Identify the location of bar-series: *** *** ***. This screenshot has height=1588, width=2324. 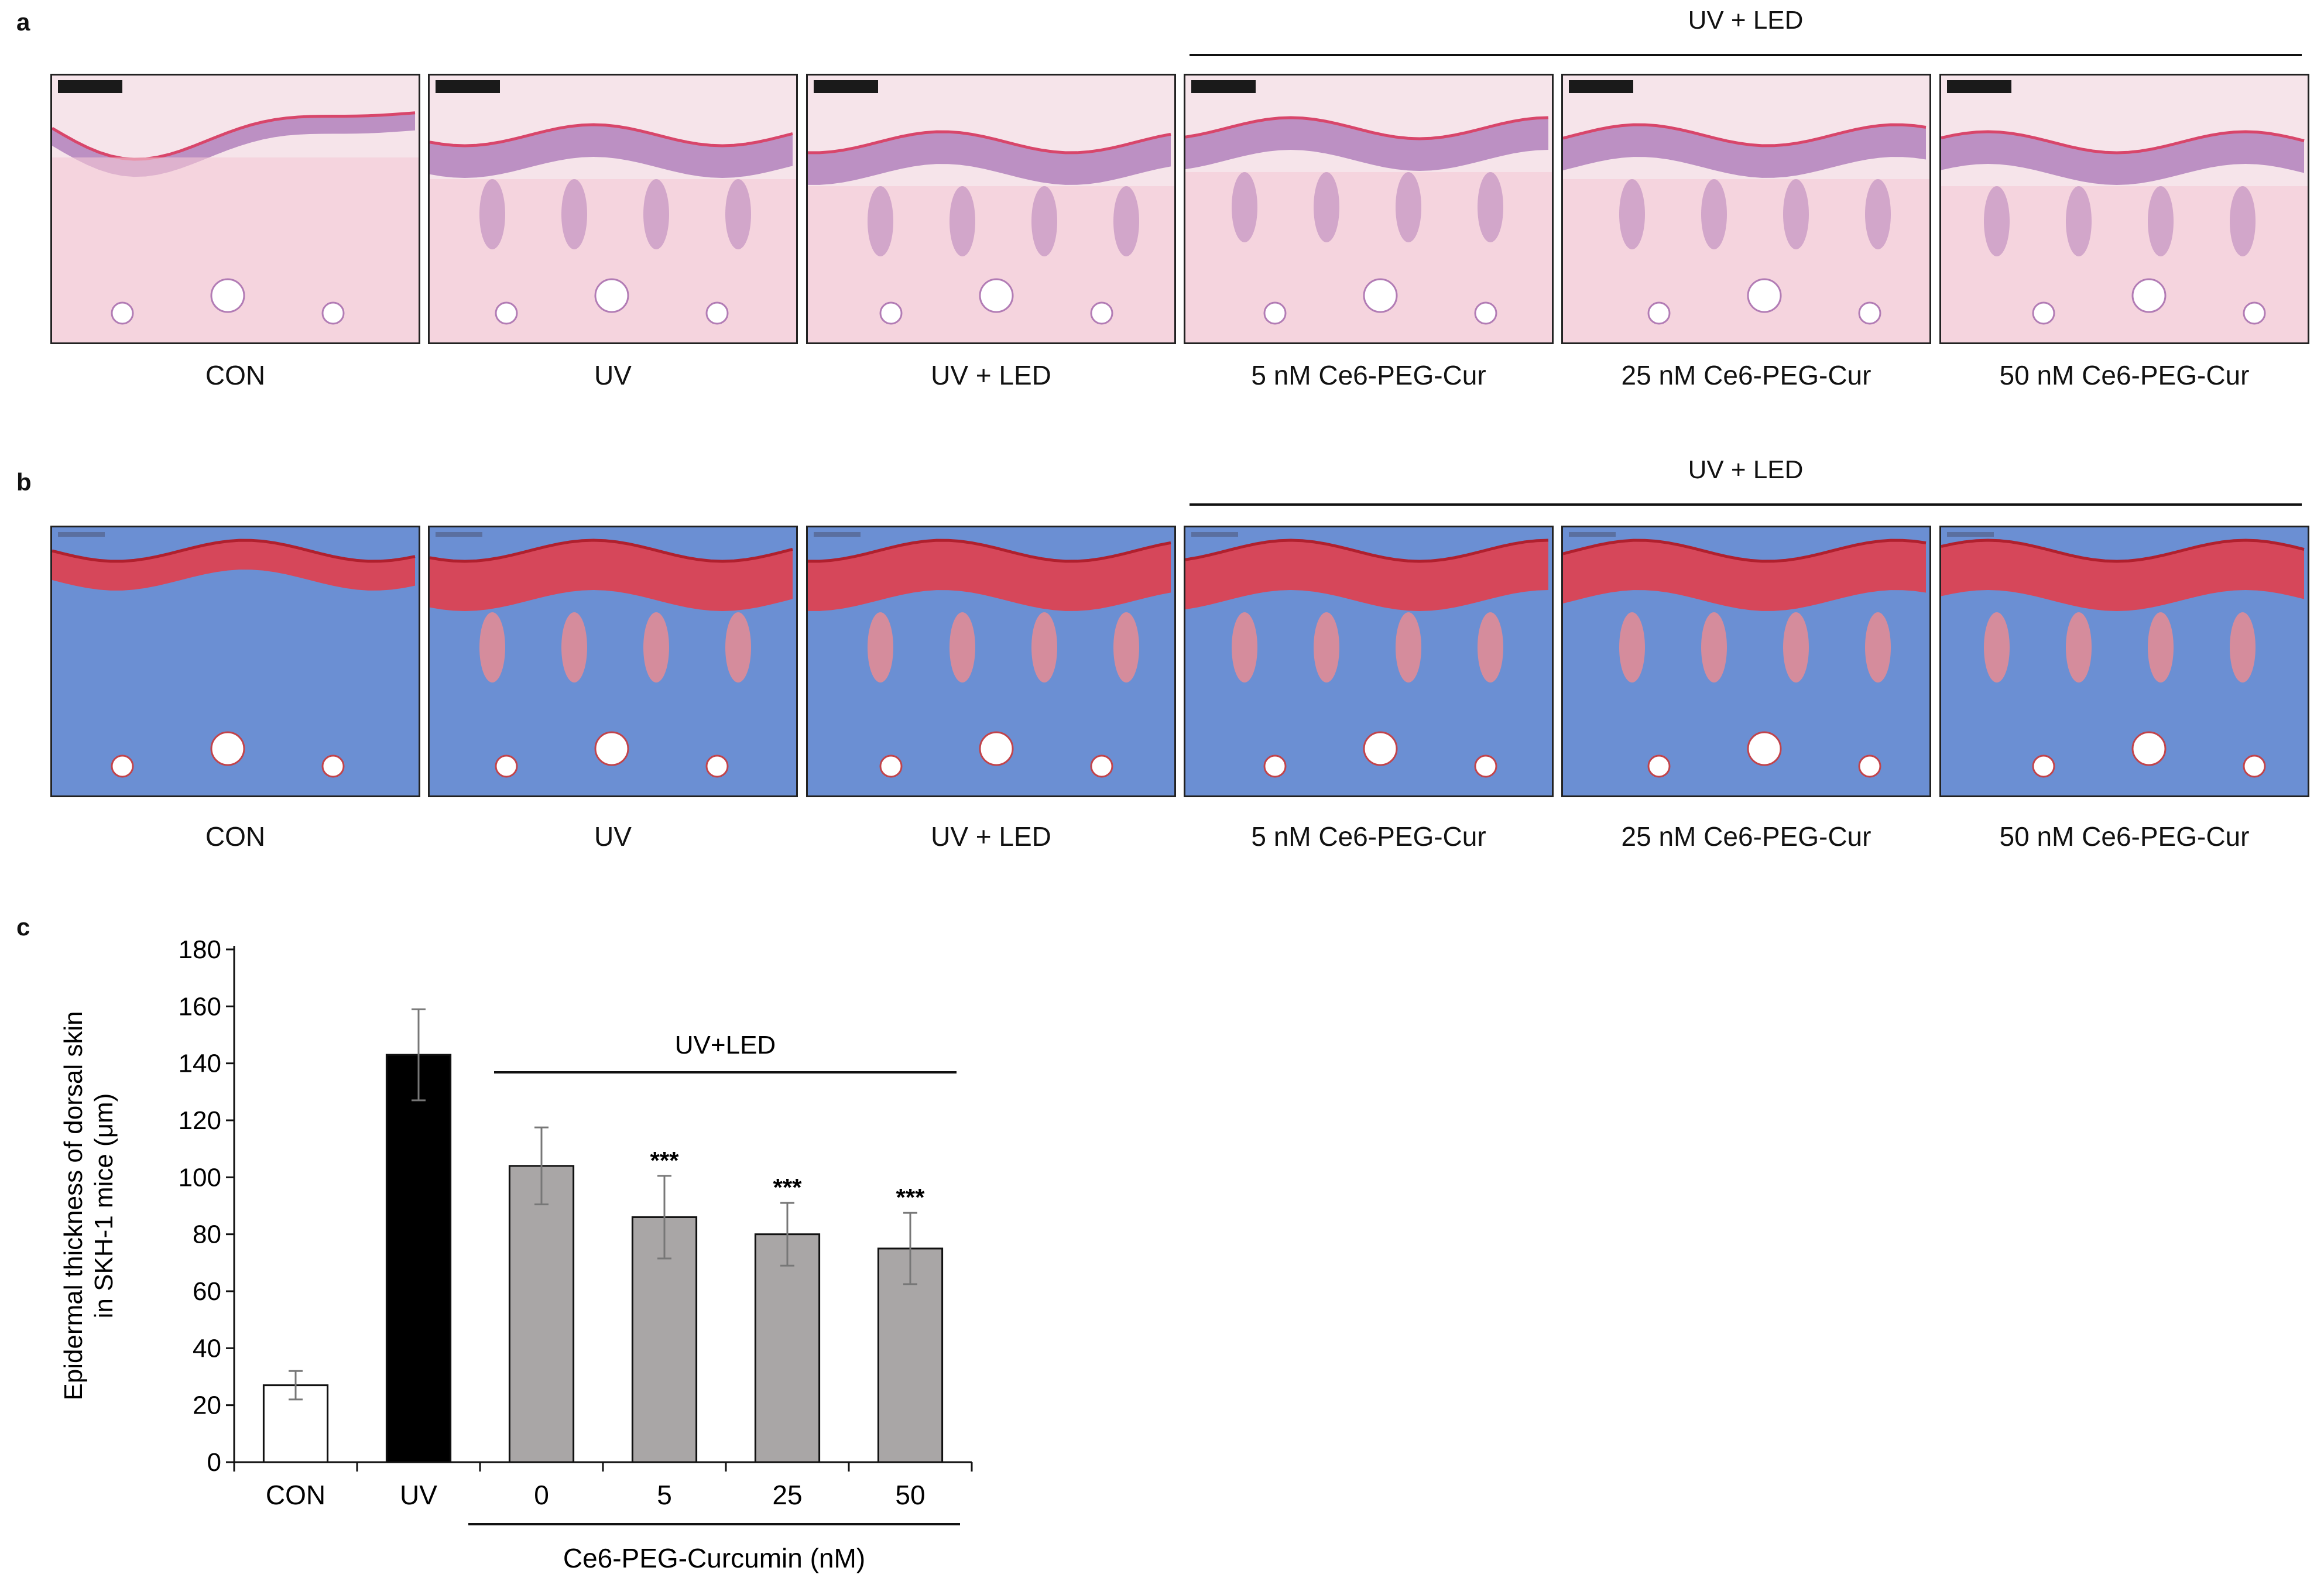
(603, 1235).